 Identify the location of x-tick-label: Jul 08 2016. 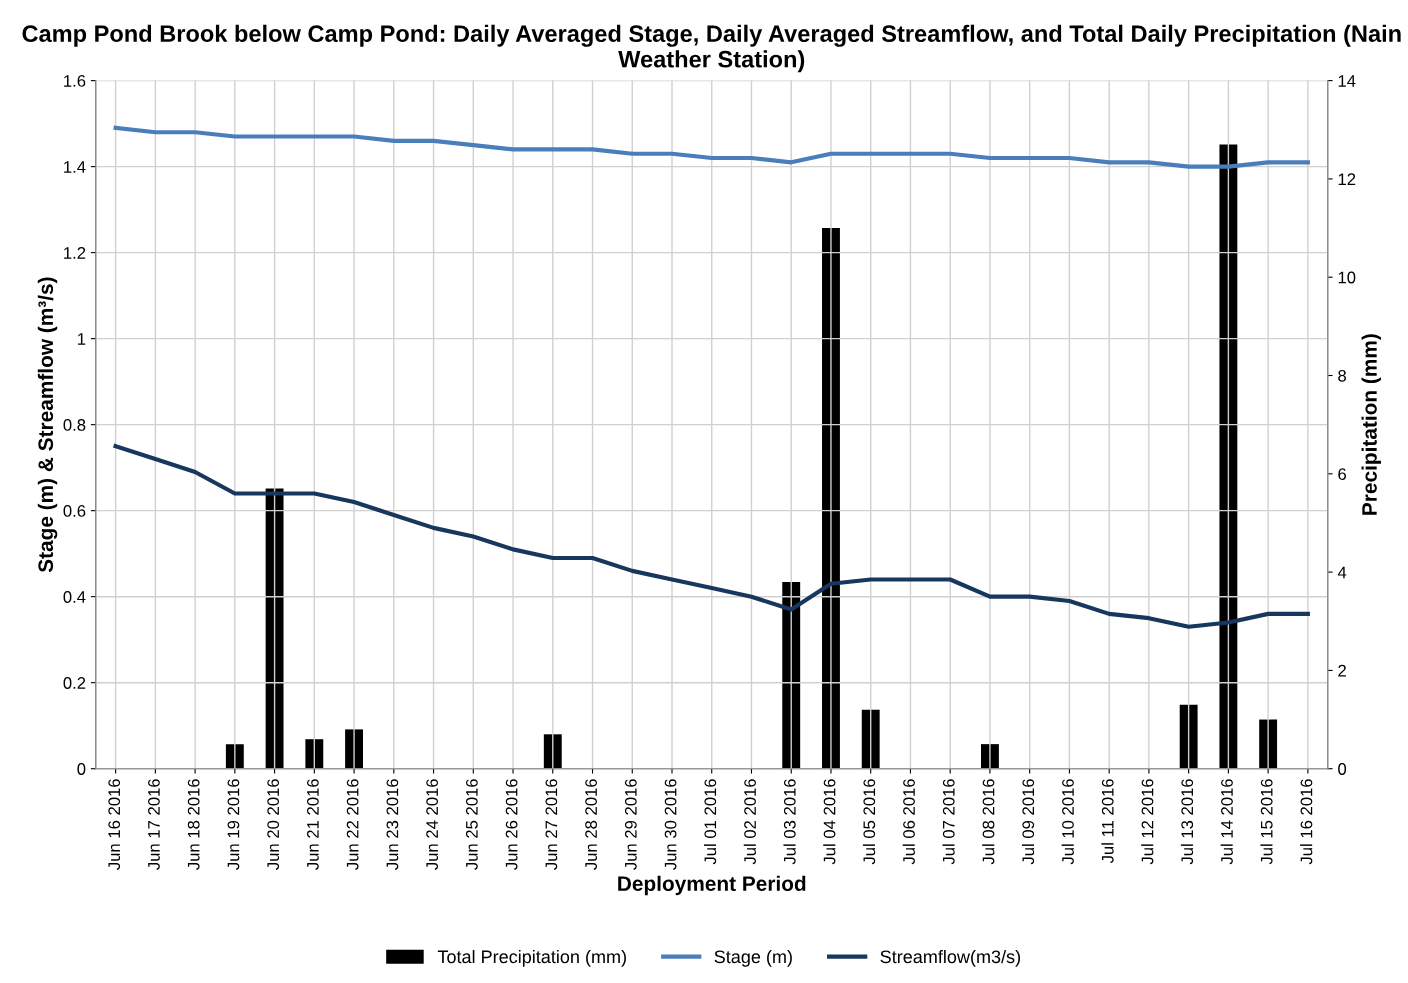
(988, 822).